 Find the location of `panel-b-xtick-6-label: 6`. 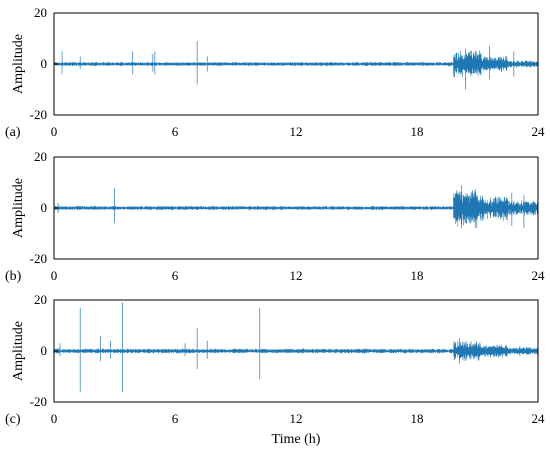

panel-b-xtick-6-label: 6 is located at coordinates (175, 275).